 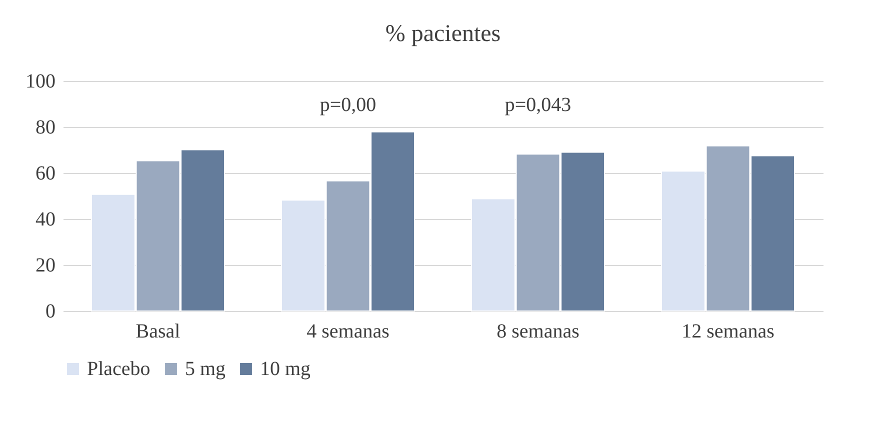 What do you see at coordinates (538, 331) in the screenshot?
I see `x-tick-label: 8 semanas` at bounding box center [538, 331].